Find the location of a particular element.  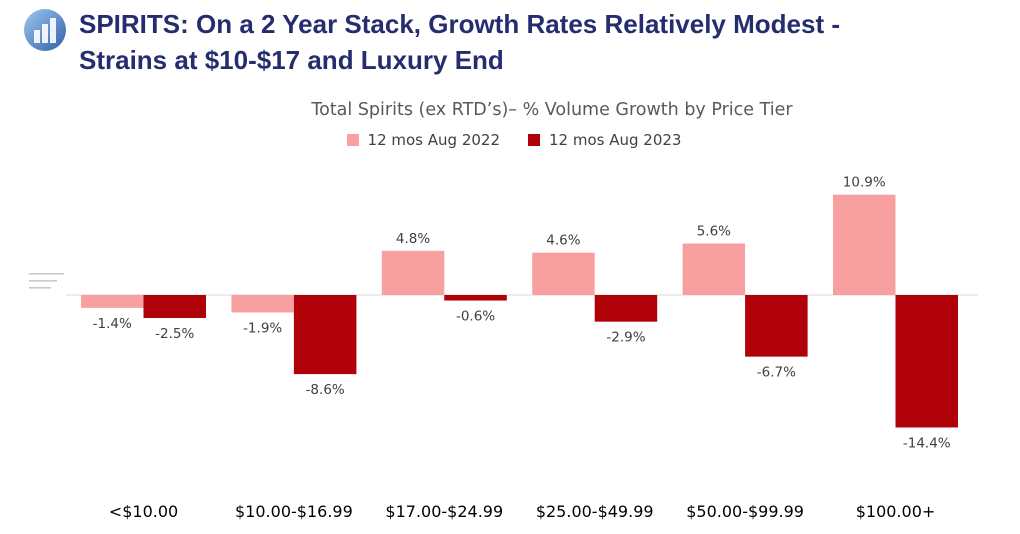

category-label-5: $100.00+ is located at coordinates (896, 511).